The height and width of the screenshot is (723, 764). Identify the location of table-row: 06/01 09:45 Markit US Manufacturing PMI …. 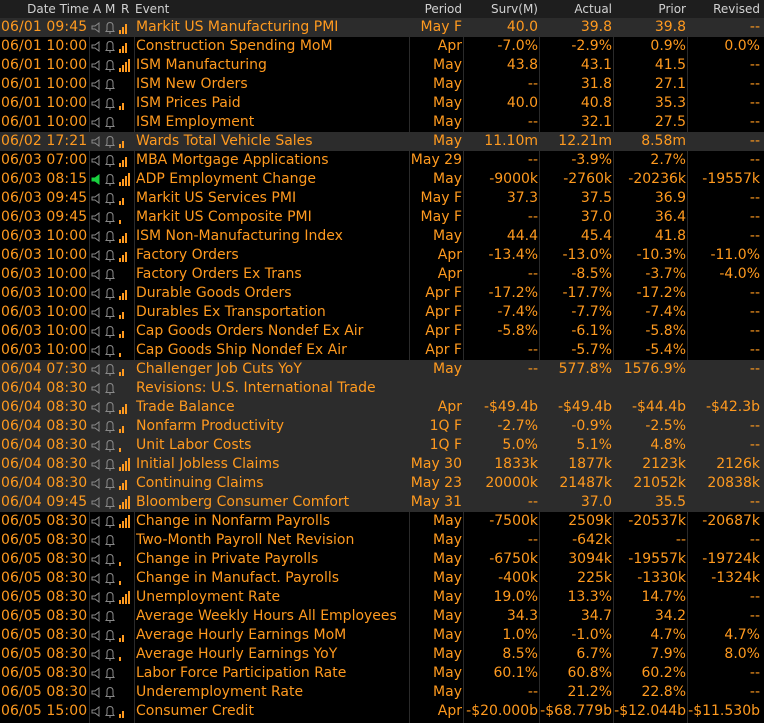
(382, 27).